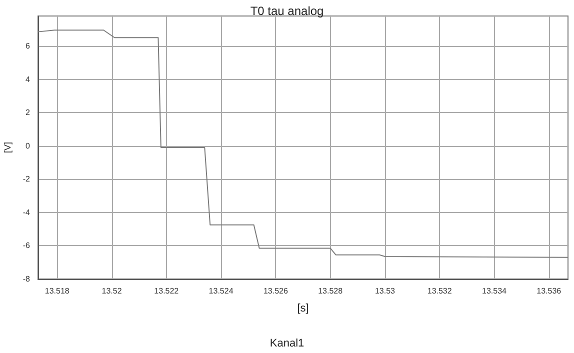  I want to click on y-tick-label: -2, so click(26, 179).